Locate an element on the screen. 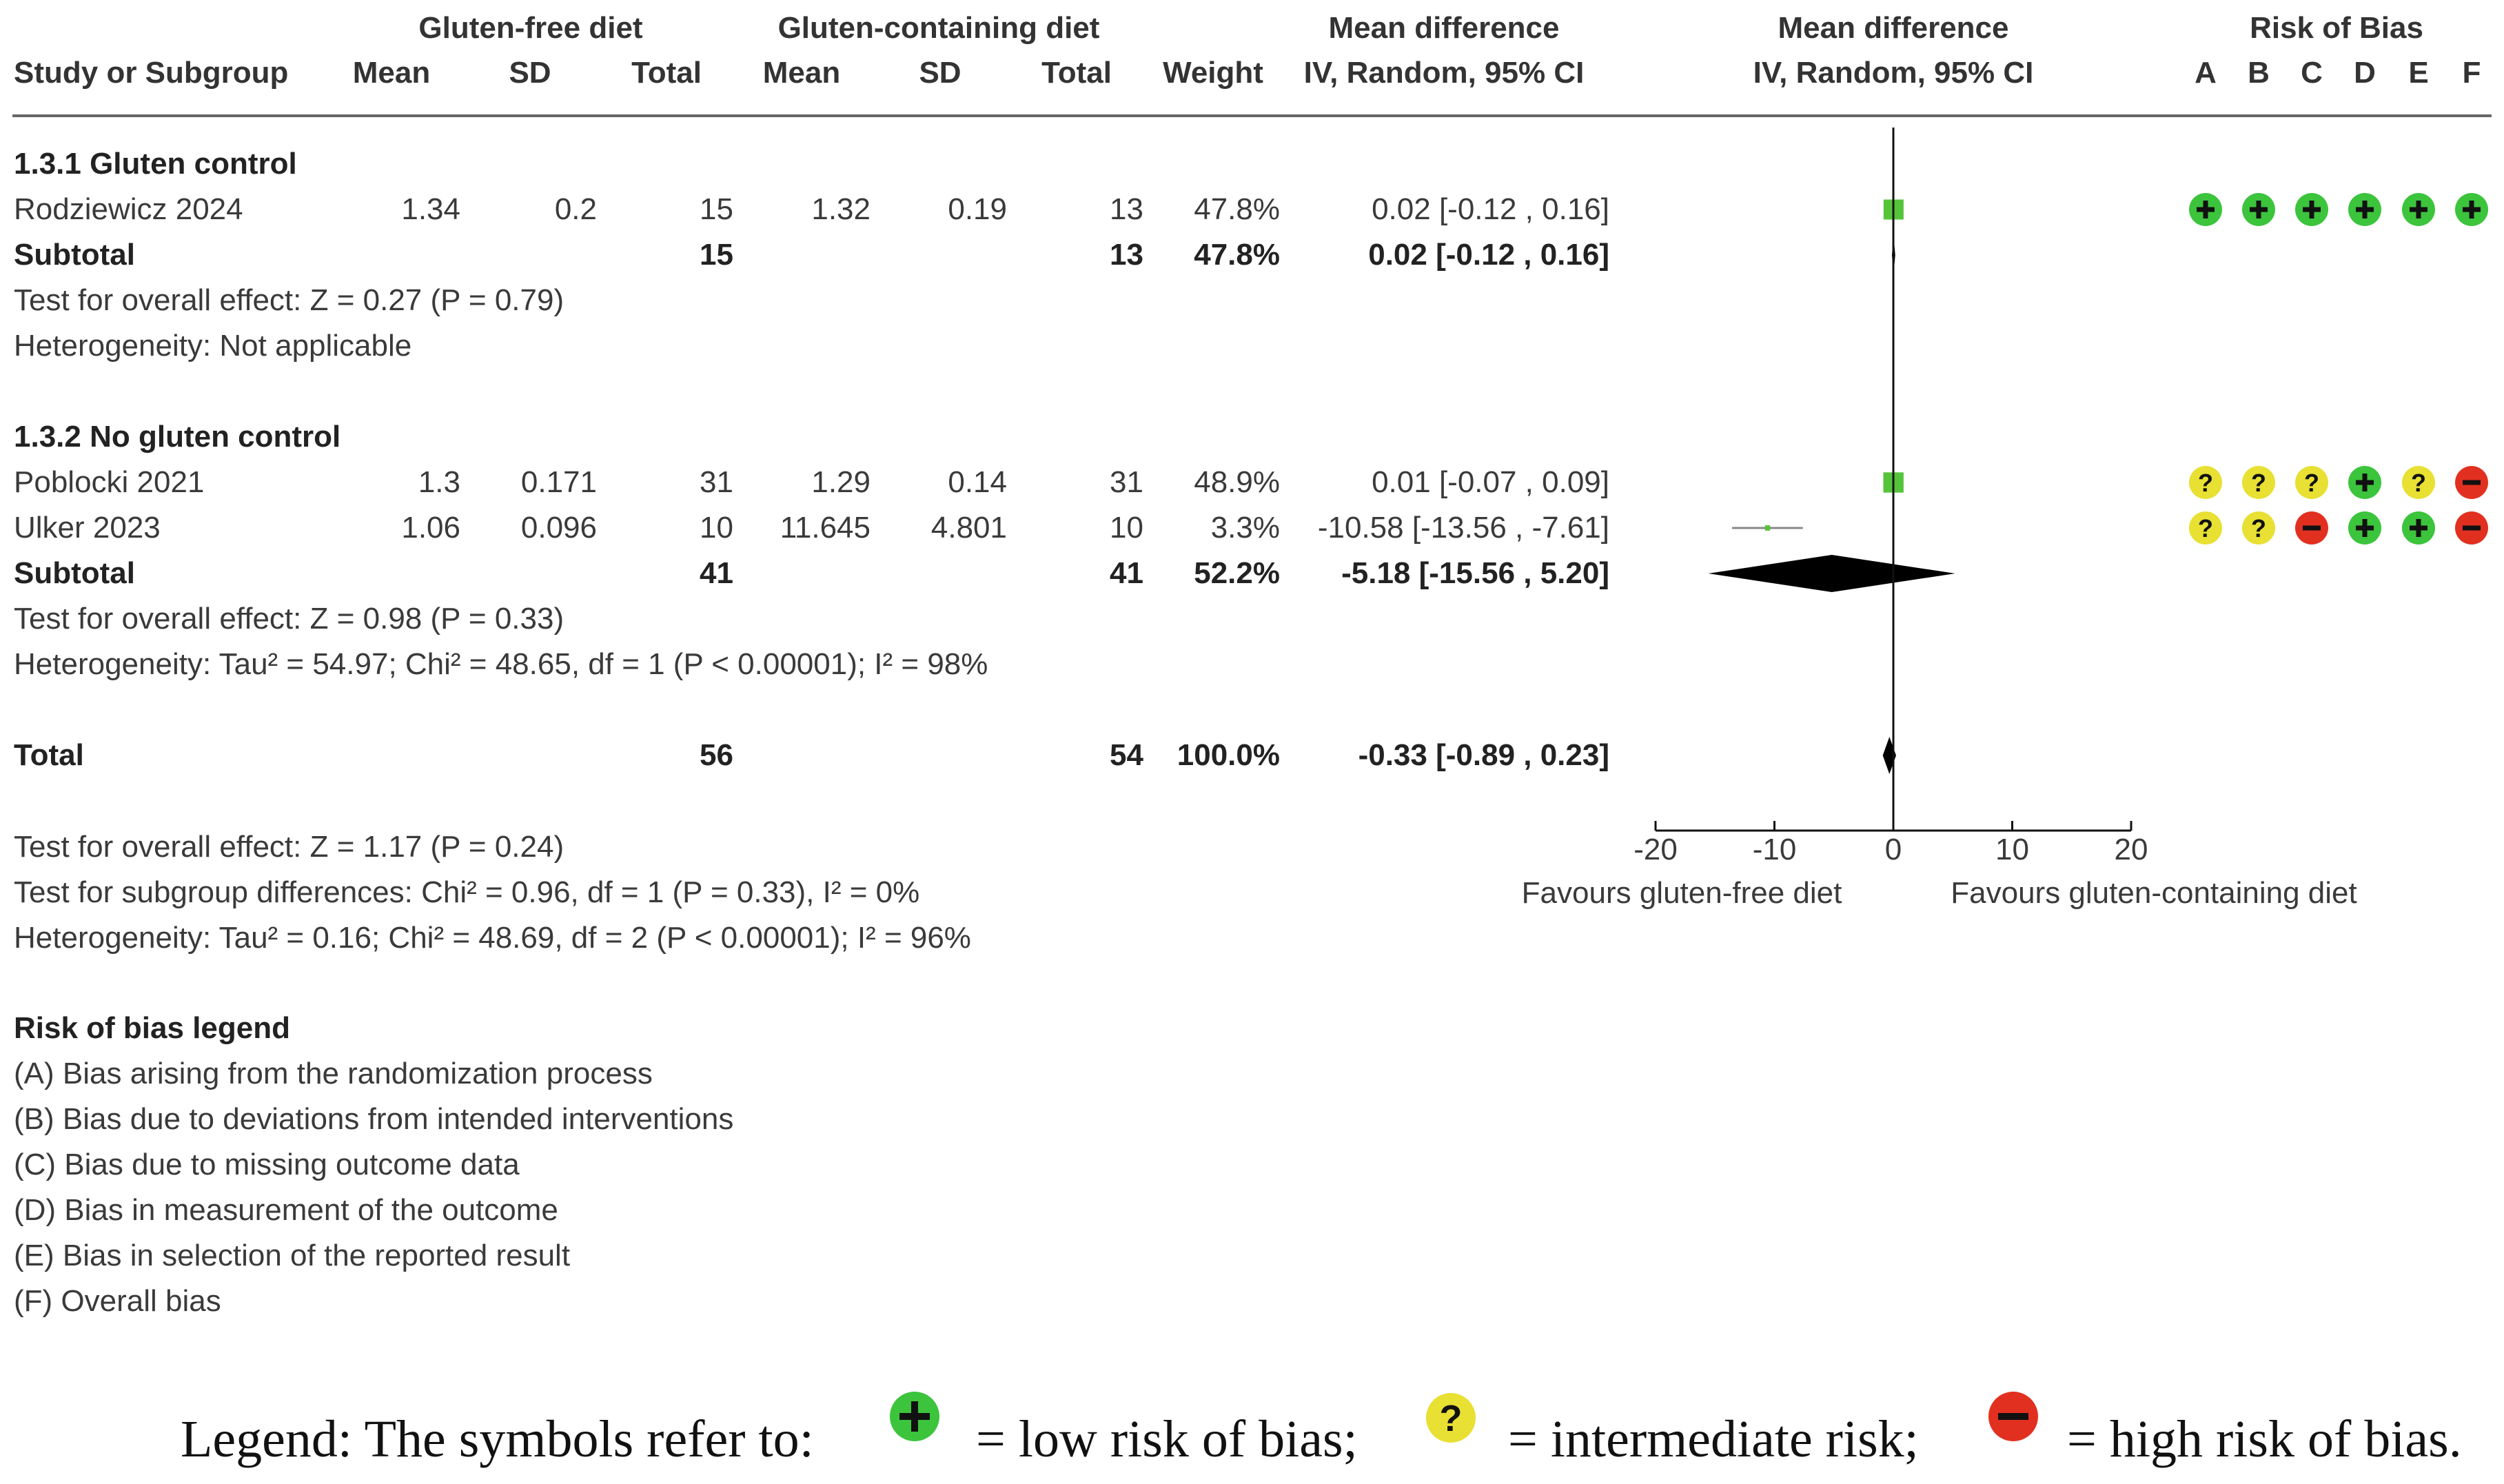  study-square is located at coordinates (1767, 528).